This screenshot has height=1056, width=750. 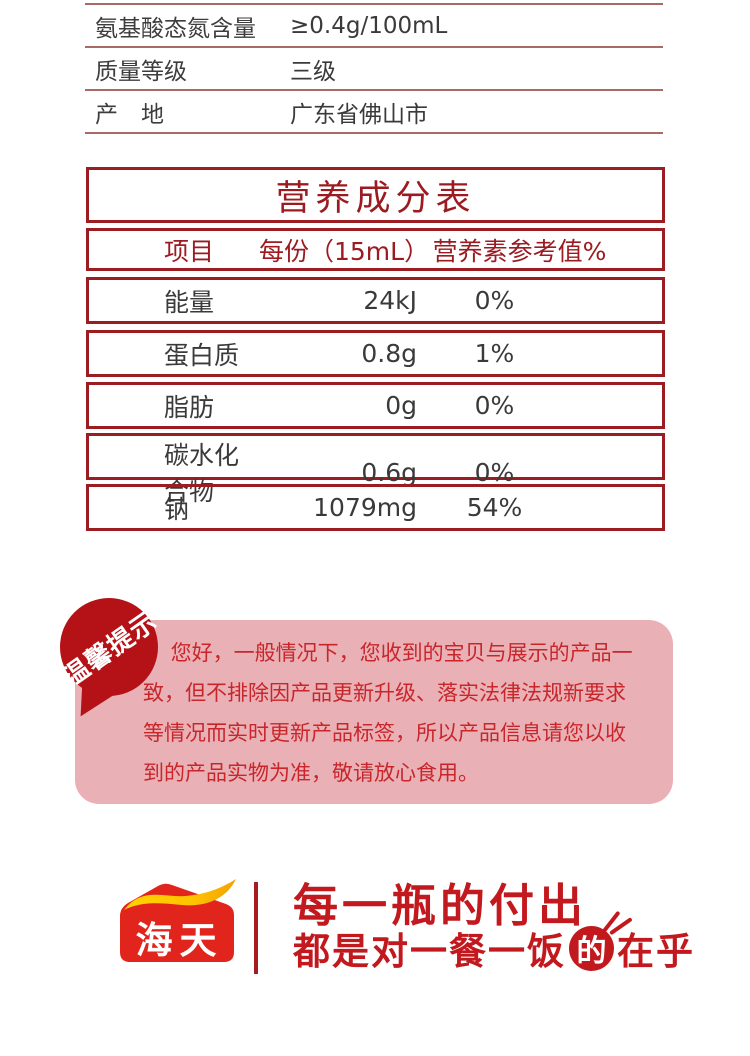 I want to click on spec-row-amino-nitrogen: 氨基酸态氮含量 ≥0.4g/100mL, so click(x=374, y=24).